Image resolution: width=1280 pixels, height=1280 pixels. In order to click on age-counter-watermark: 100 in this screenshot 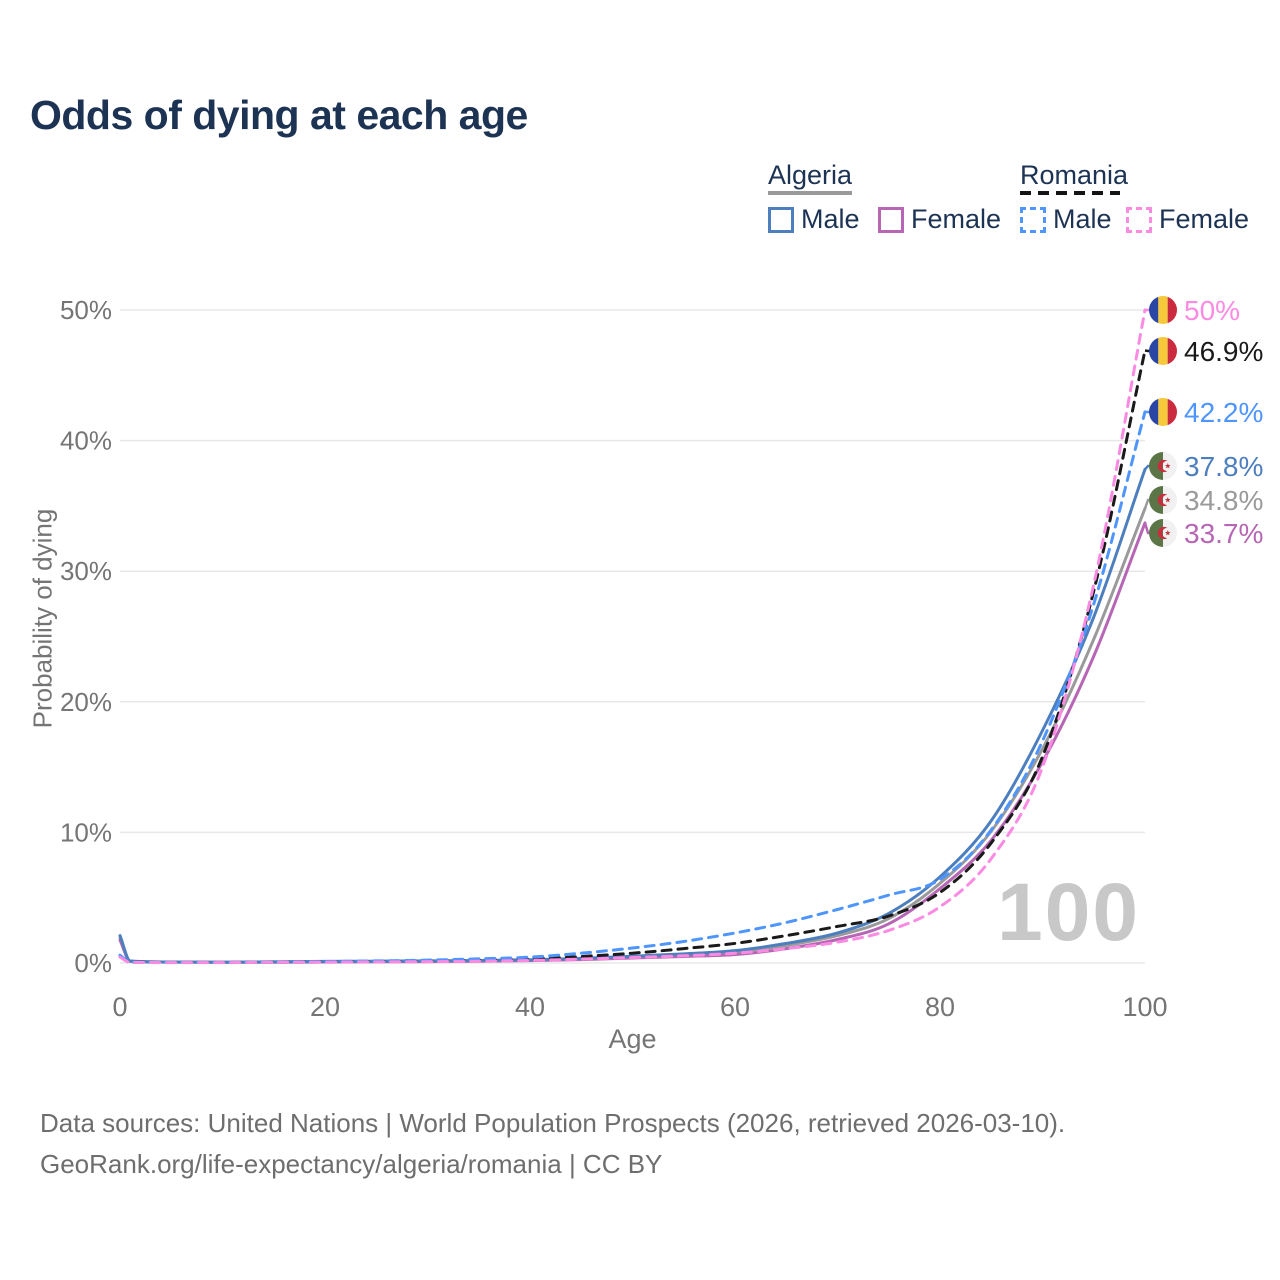, I will do `click(1068, 912)`.